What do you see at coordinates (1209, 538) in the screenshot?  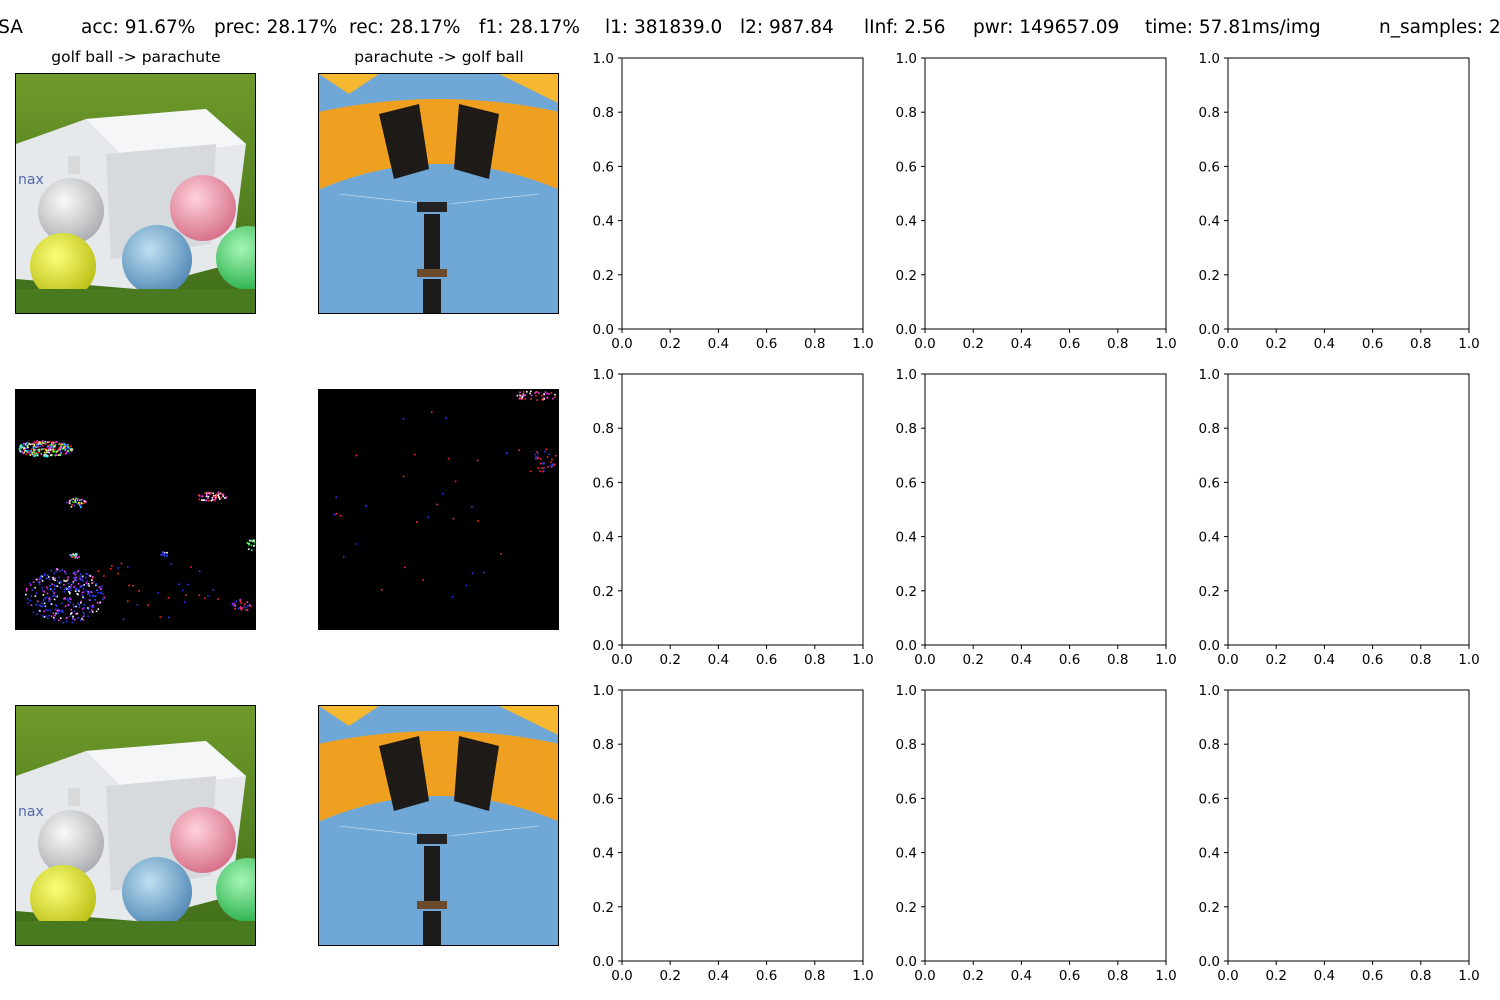 I see `y-tick-label: 0.4` at bounding box center [1209, 538].